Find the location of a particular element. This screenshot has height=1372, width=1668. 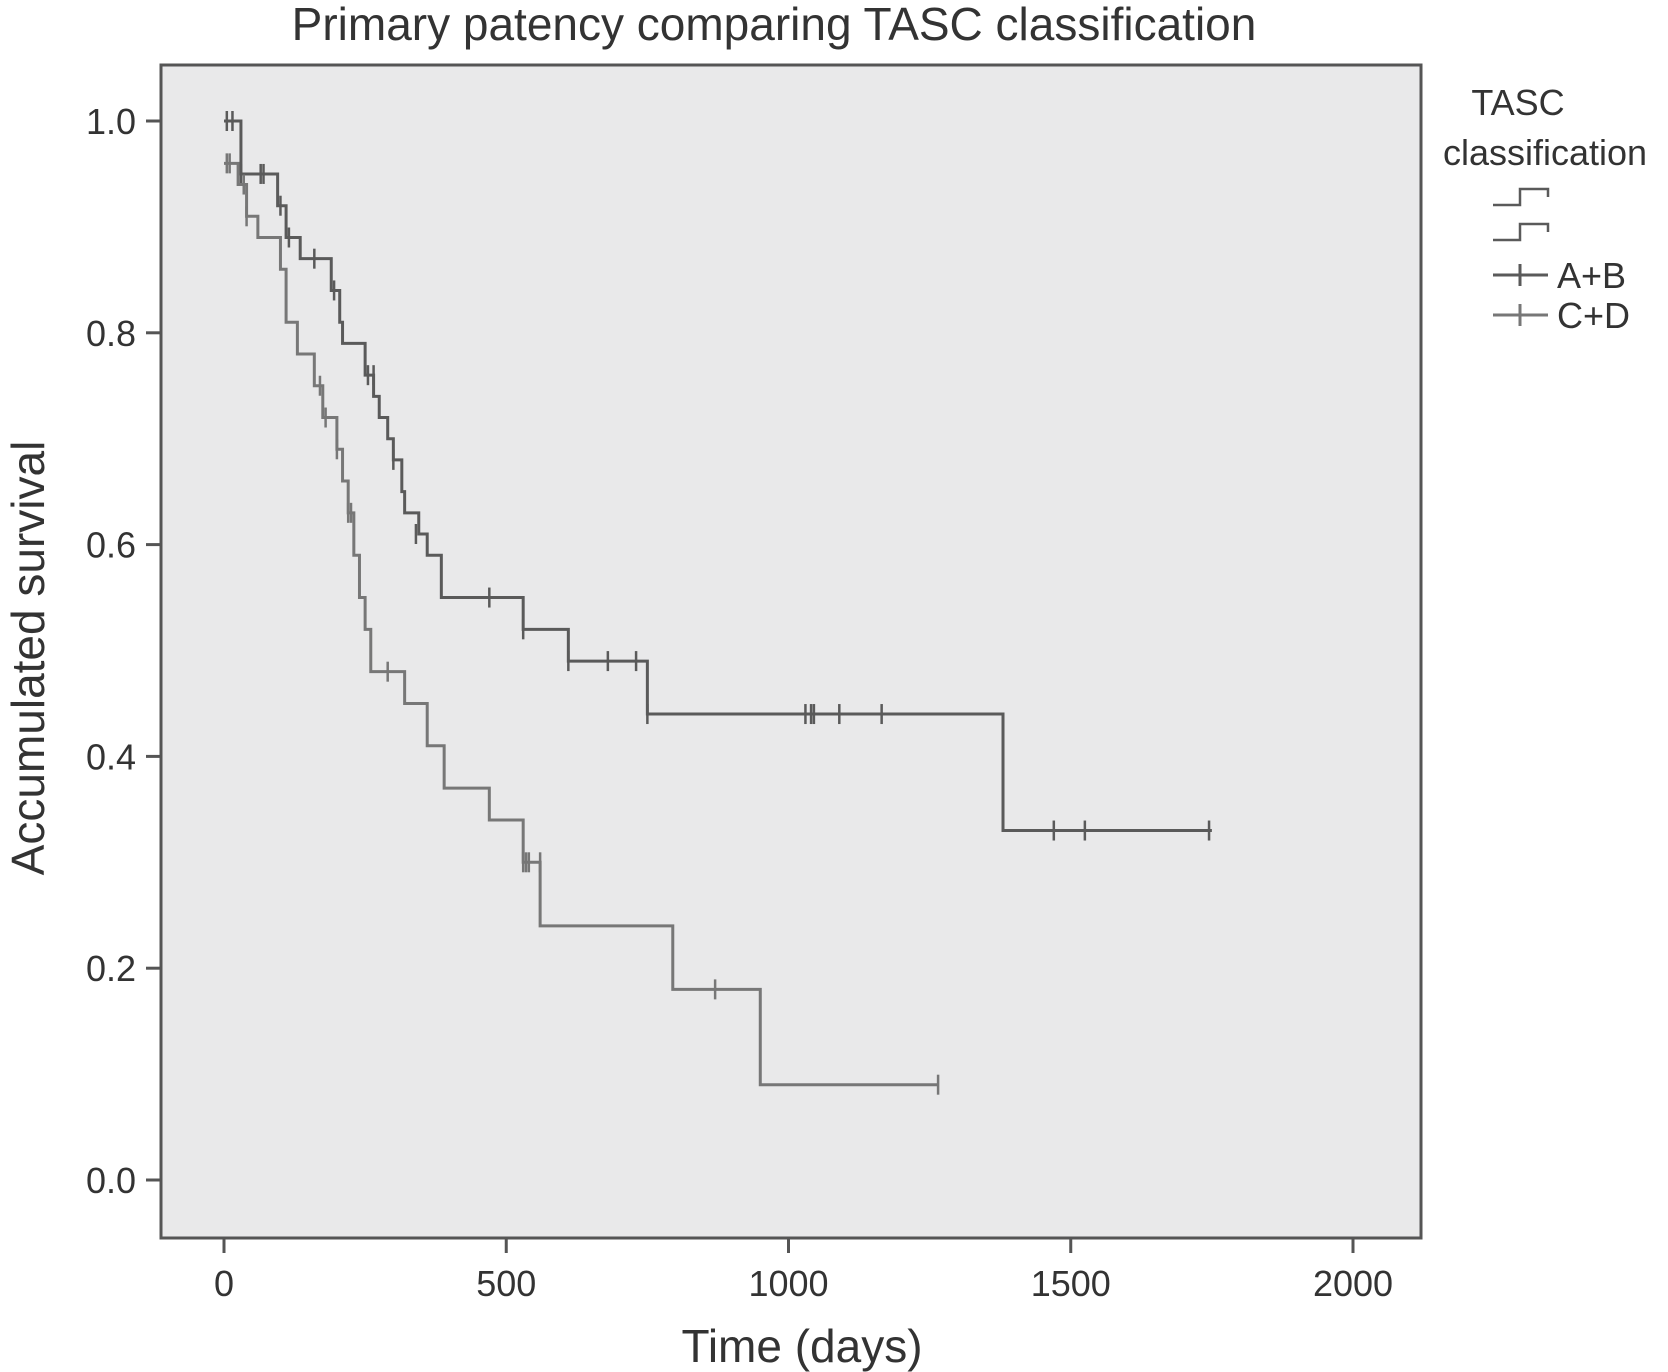

y-tick-label: 0.0 is located at coordinates (111, 1180).